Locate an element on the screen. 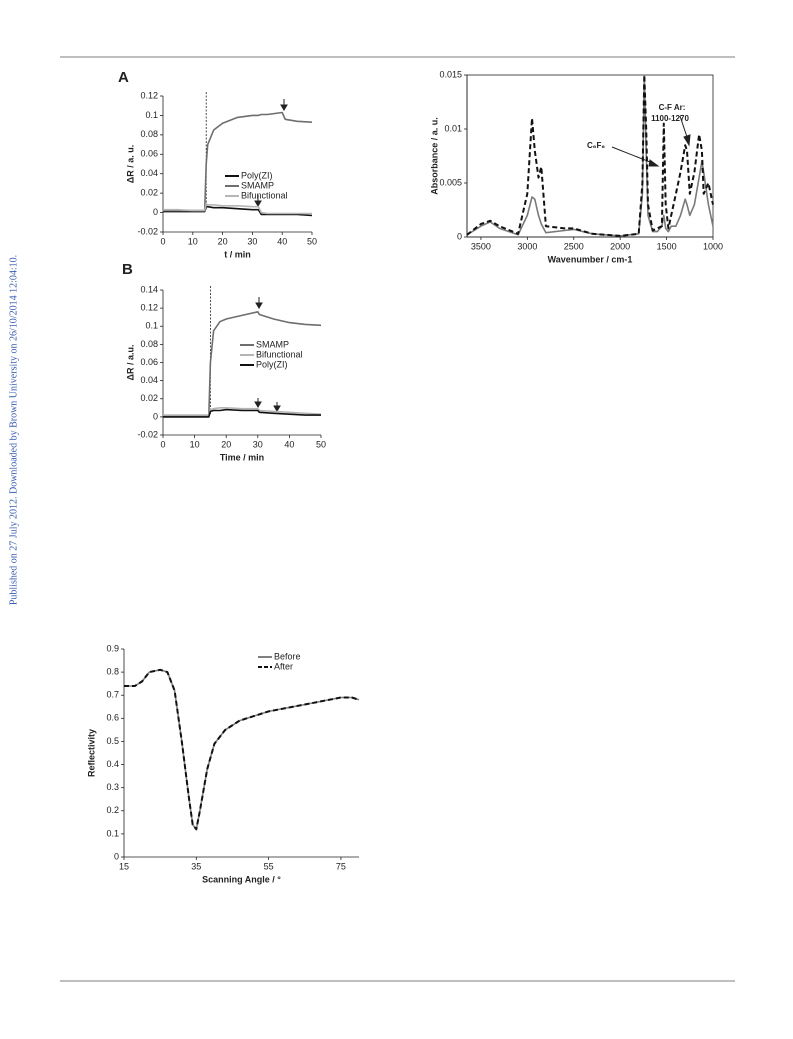 This screenshot has width=793, height=1039. x-axis-label: Scanning Angle / ° is located at coordinates (241, 879).